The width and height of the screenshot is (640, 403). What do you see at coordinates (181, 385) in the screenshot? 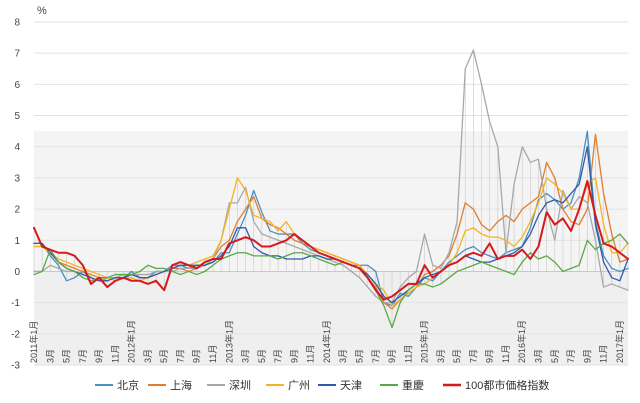
I see `legend-label: 上海` at bounding box center [181, 385].